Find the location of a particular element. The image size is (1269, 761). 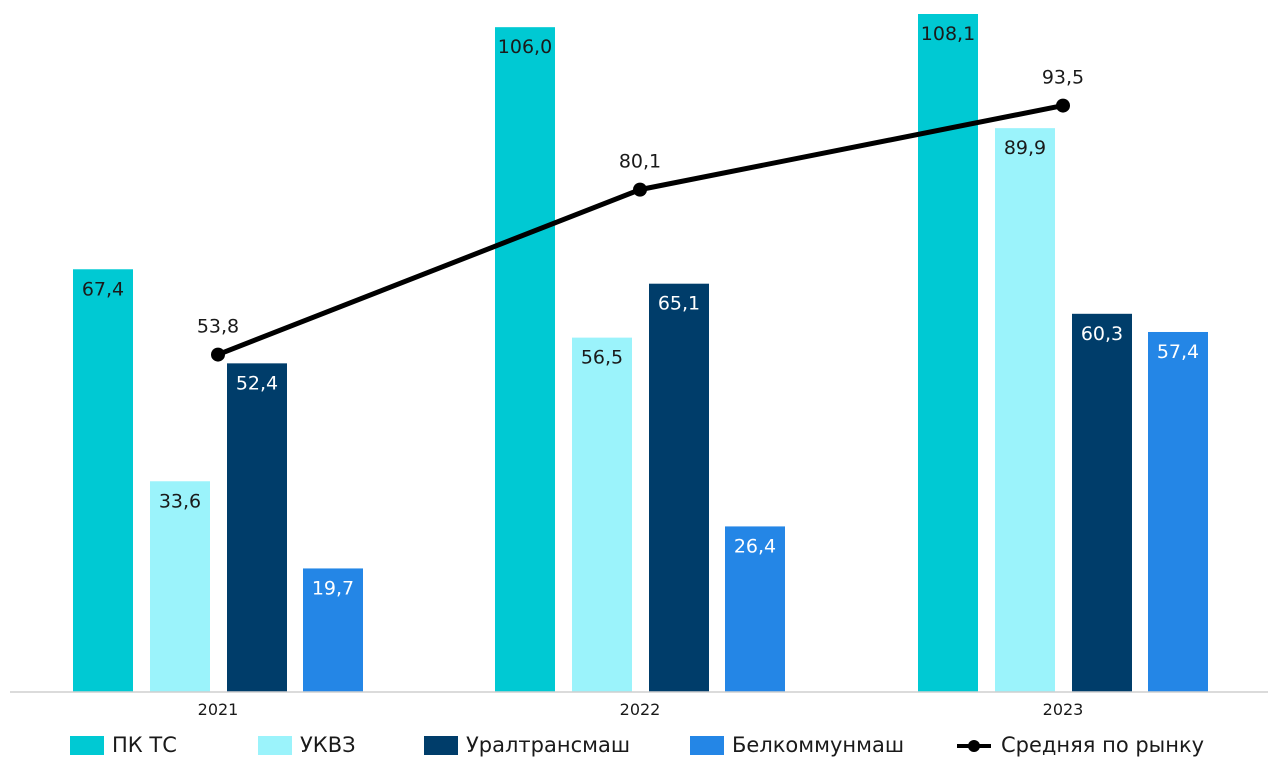

legend-label-market-average: Средняя по рынку is located at coordinates (1103, 745).